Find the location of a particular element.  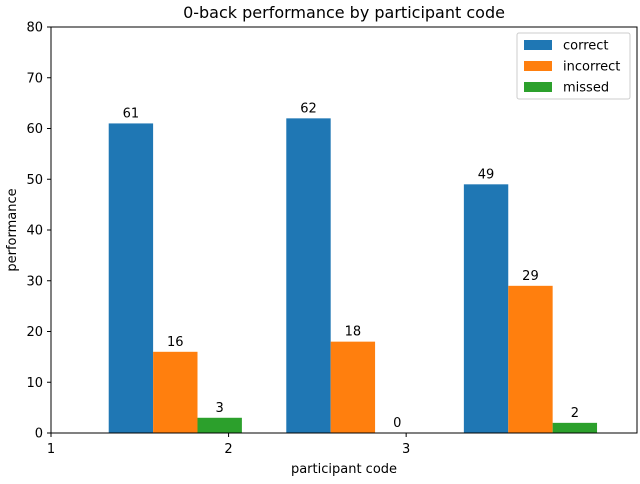

bar-value-label: 0 is located at coordinates (397, 423).